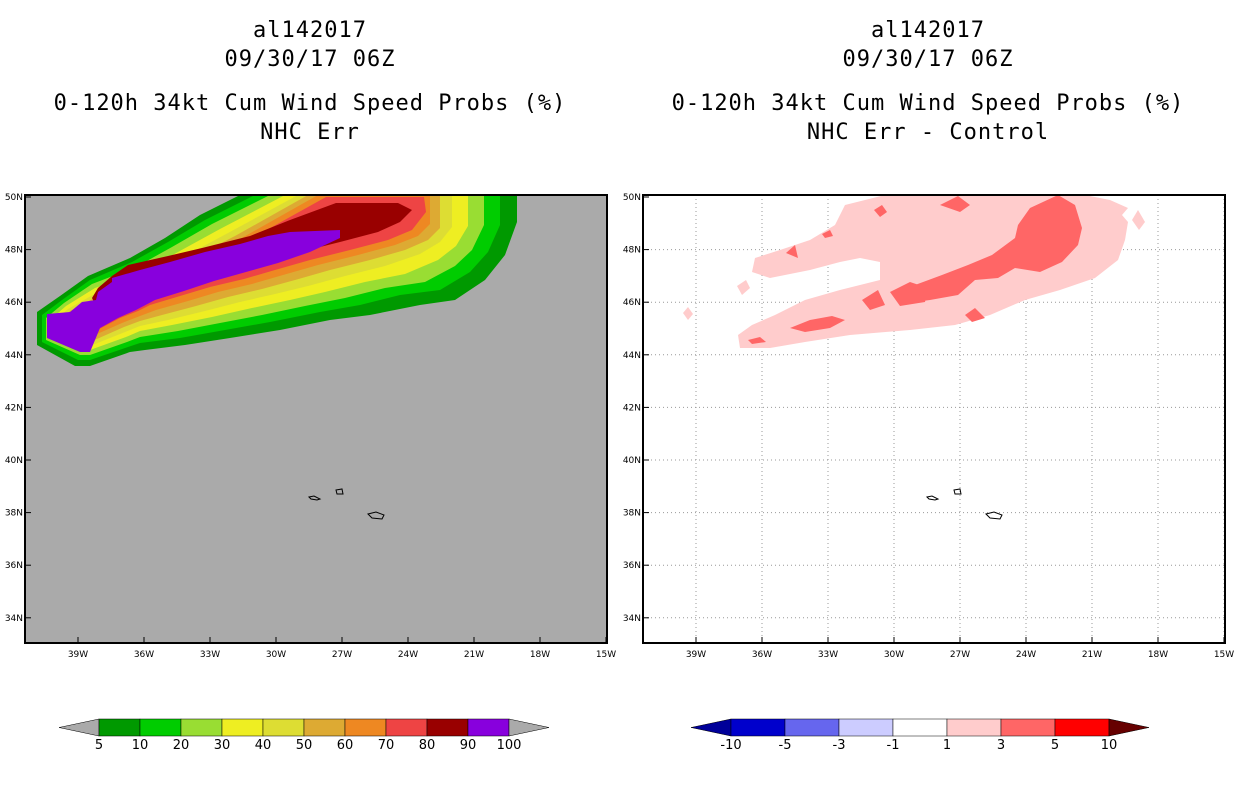 This screenshot has width=1236, height=800. What do you see at coordinates (304, 745) in the screenshot?
I see `colorbar-level-label: 50` at bounding box center [304, 745].